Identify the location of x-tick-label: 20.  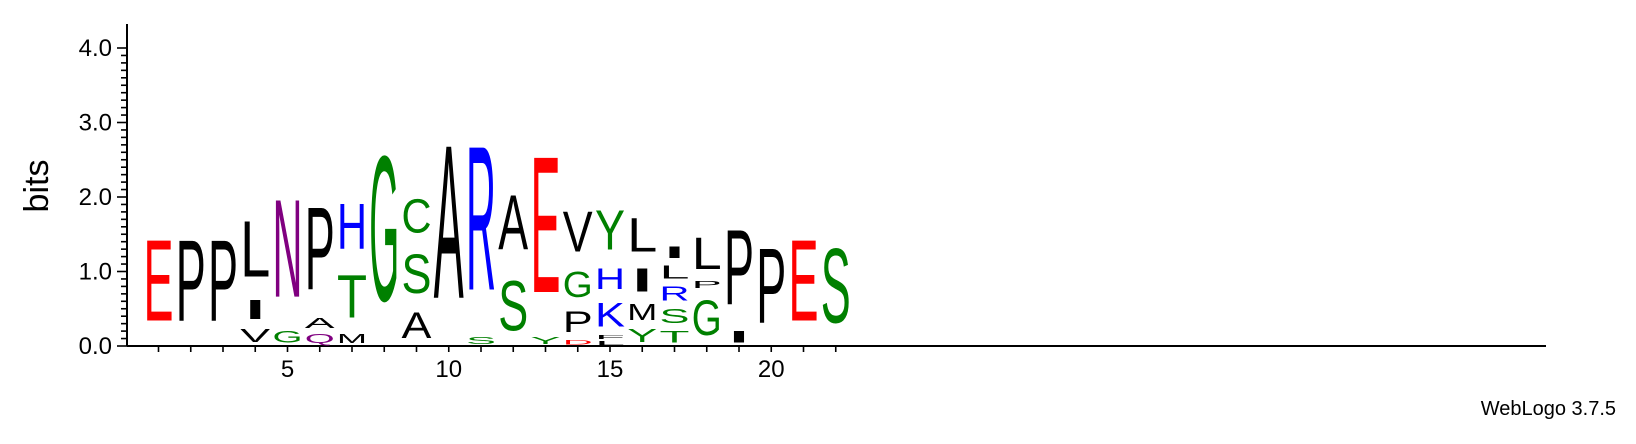
(771, 369).